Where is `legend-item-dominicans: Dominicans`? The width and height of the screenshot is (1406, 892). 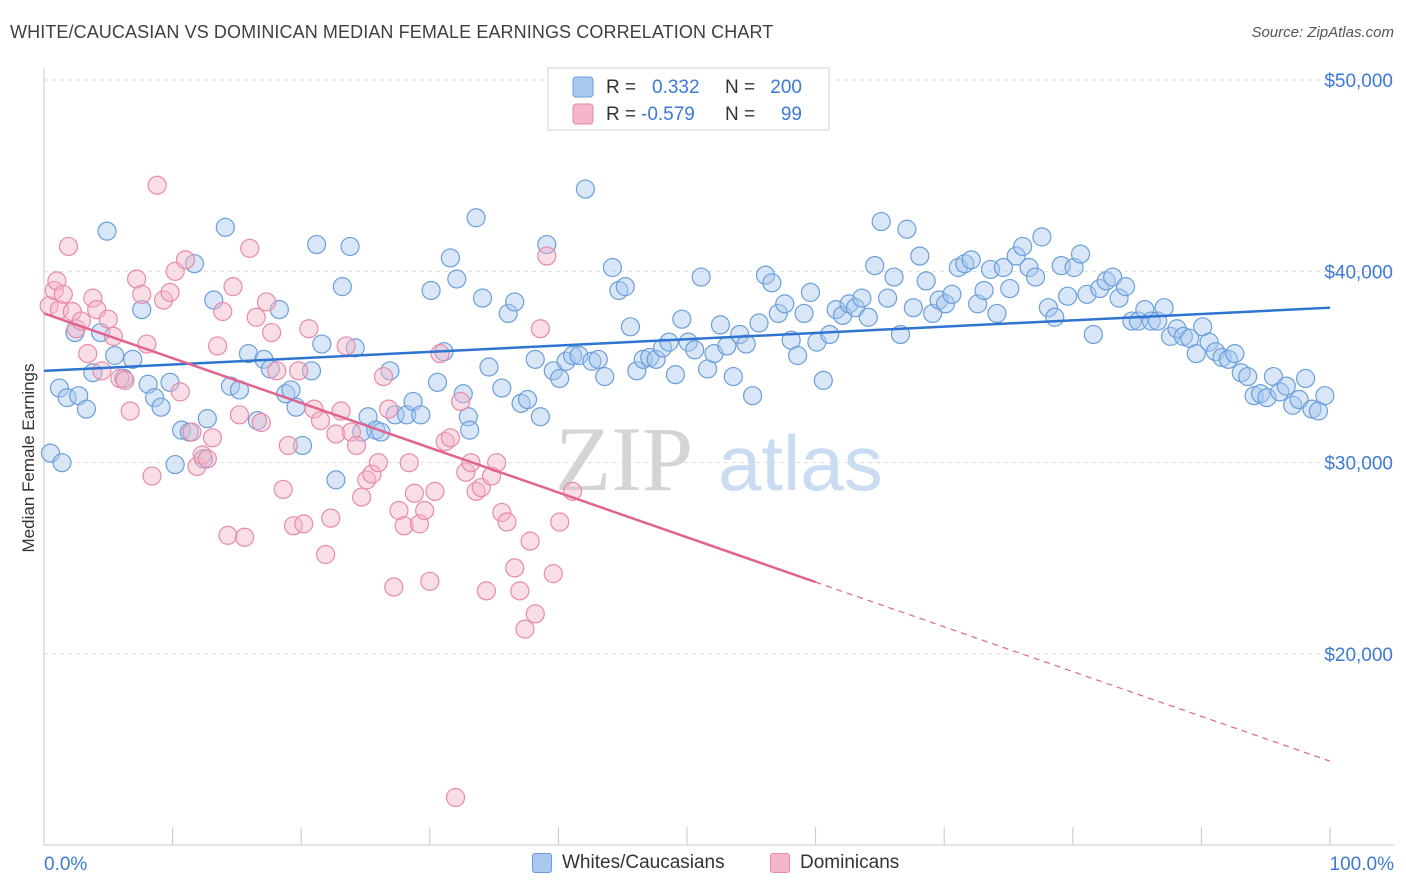
legend-item-dominicans: Dominicans is located at coordinates (834, 863).